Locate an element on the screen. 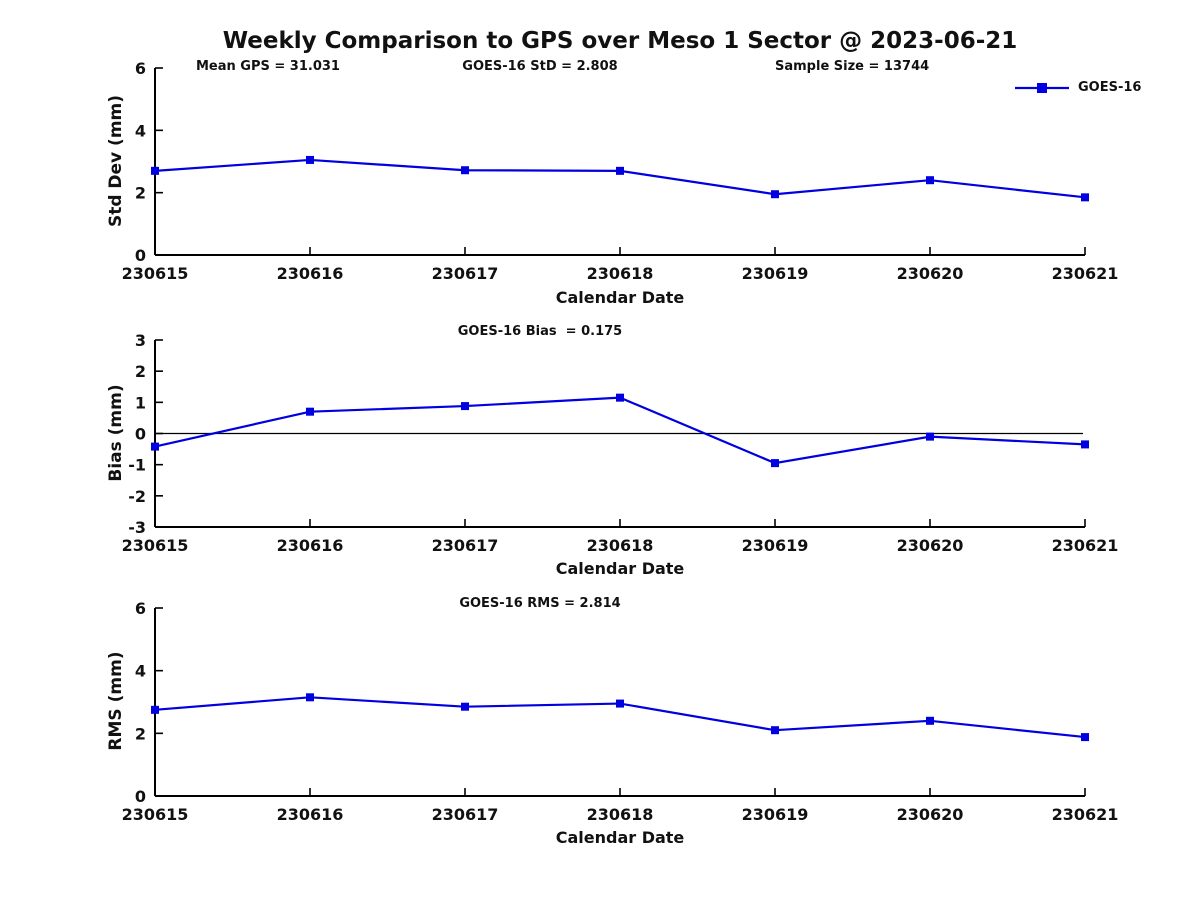  legend-line-sample-icon is located at coordinates (1042, 87).